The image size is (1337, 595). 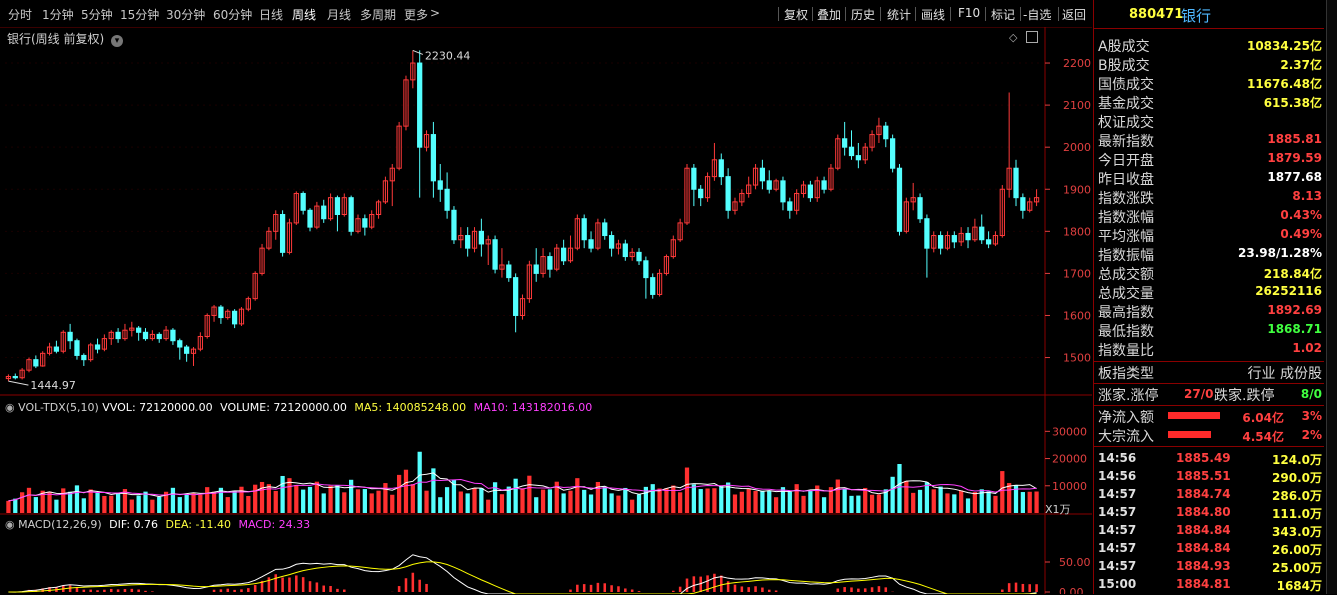 I want to click on f10-button: F10, so click(x=969, y=13).